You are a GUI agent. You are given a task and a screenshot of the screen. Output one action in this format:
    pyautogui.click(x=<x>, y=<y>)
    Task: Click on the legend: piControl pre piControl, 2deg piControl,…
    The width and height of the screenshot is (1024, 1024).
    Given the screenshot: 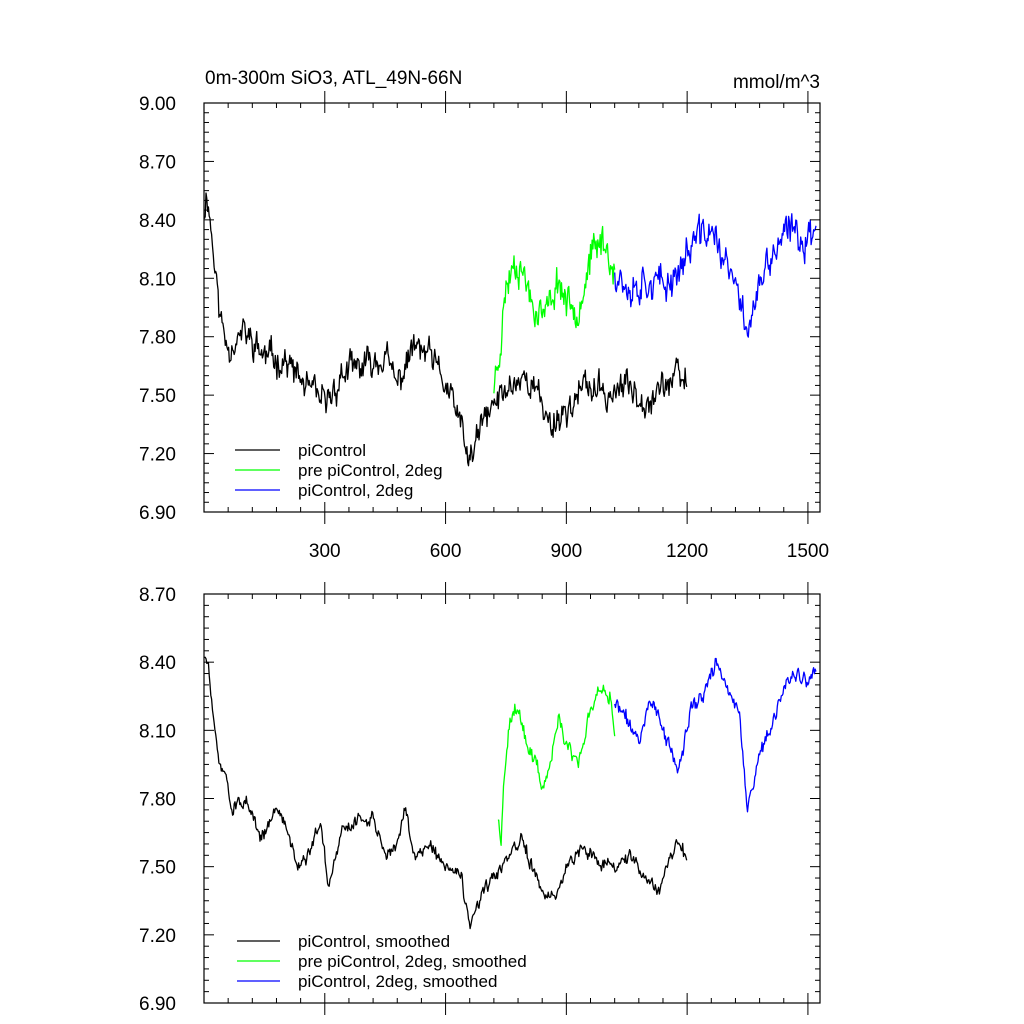 What is the action you would take?
    pyautogui.click(x=339, y=470)
    